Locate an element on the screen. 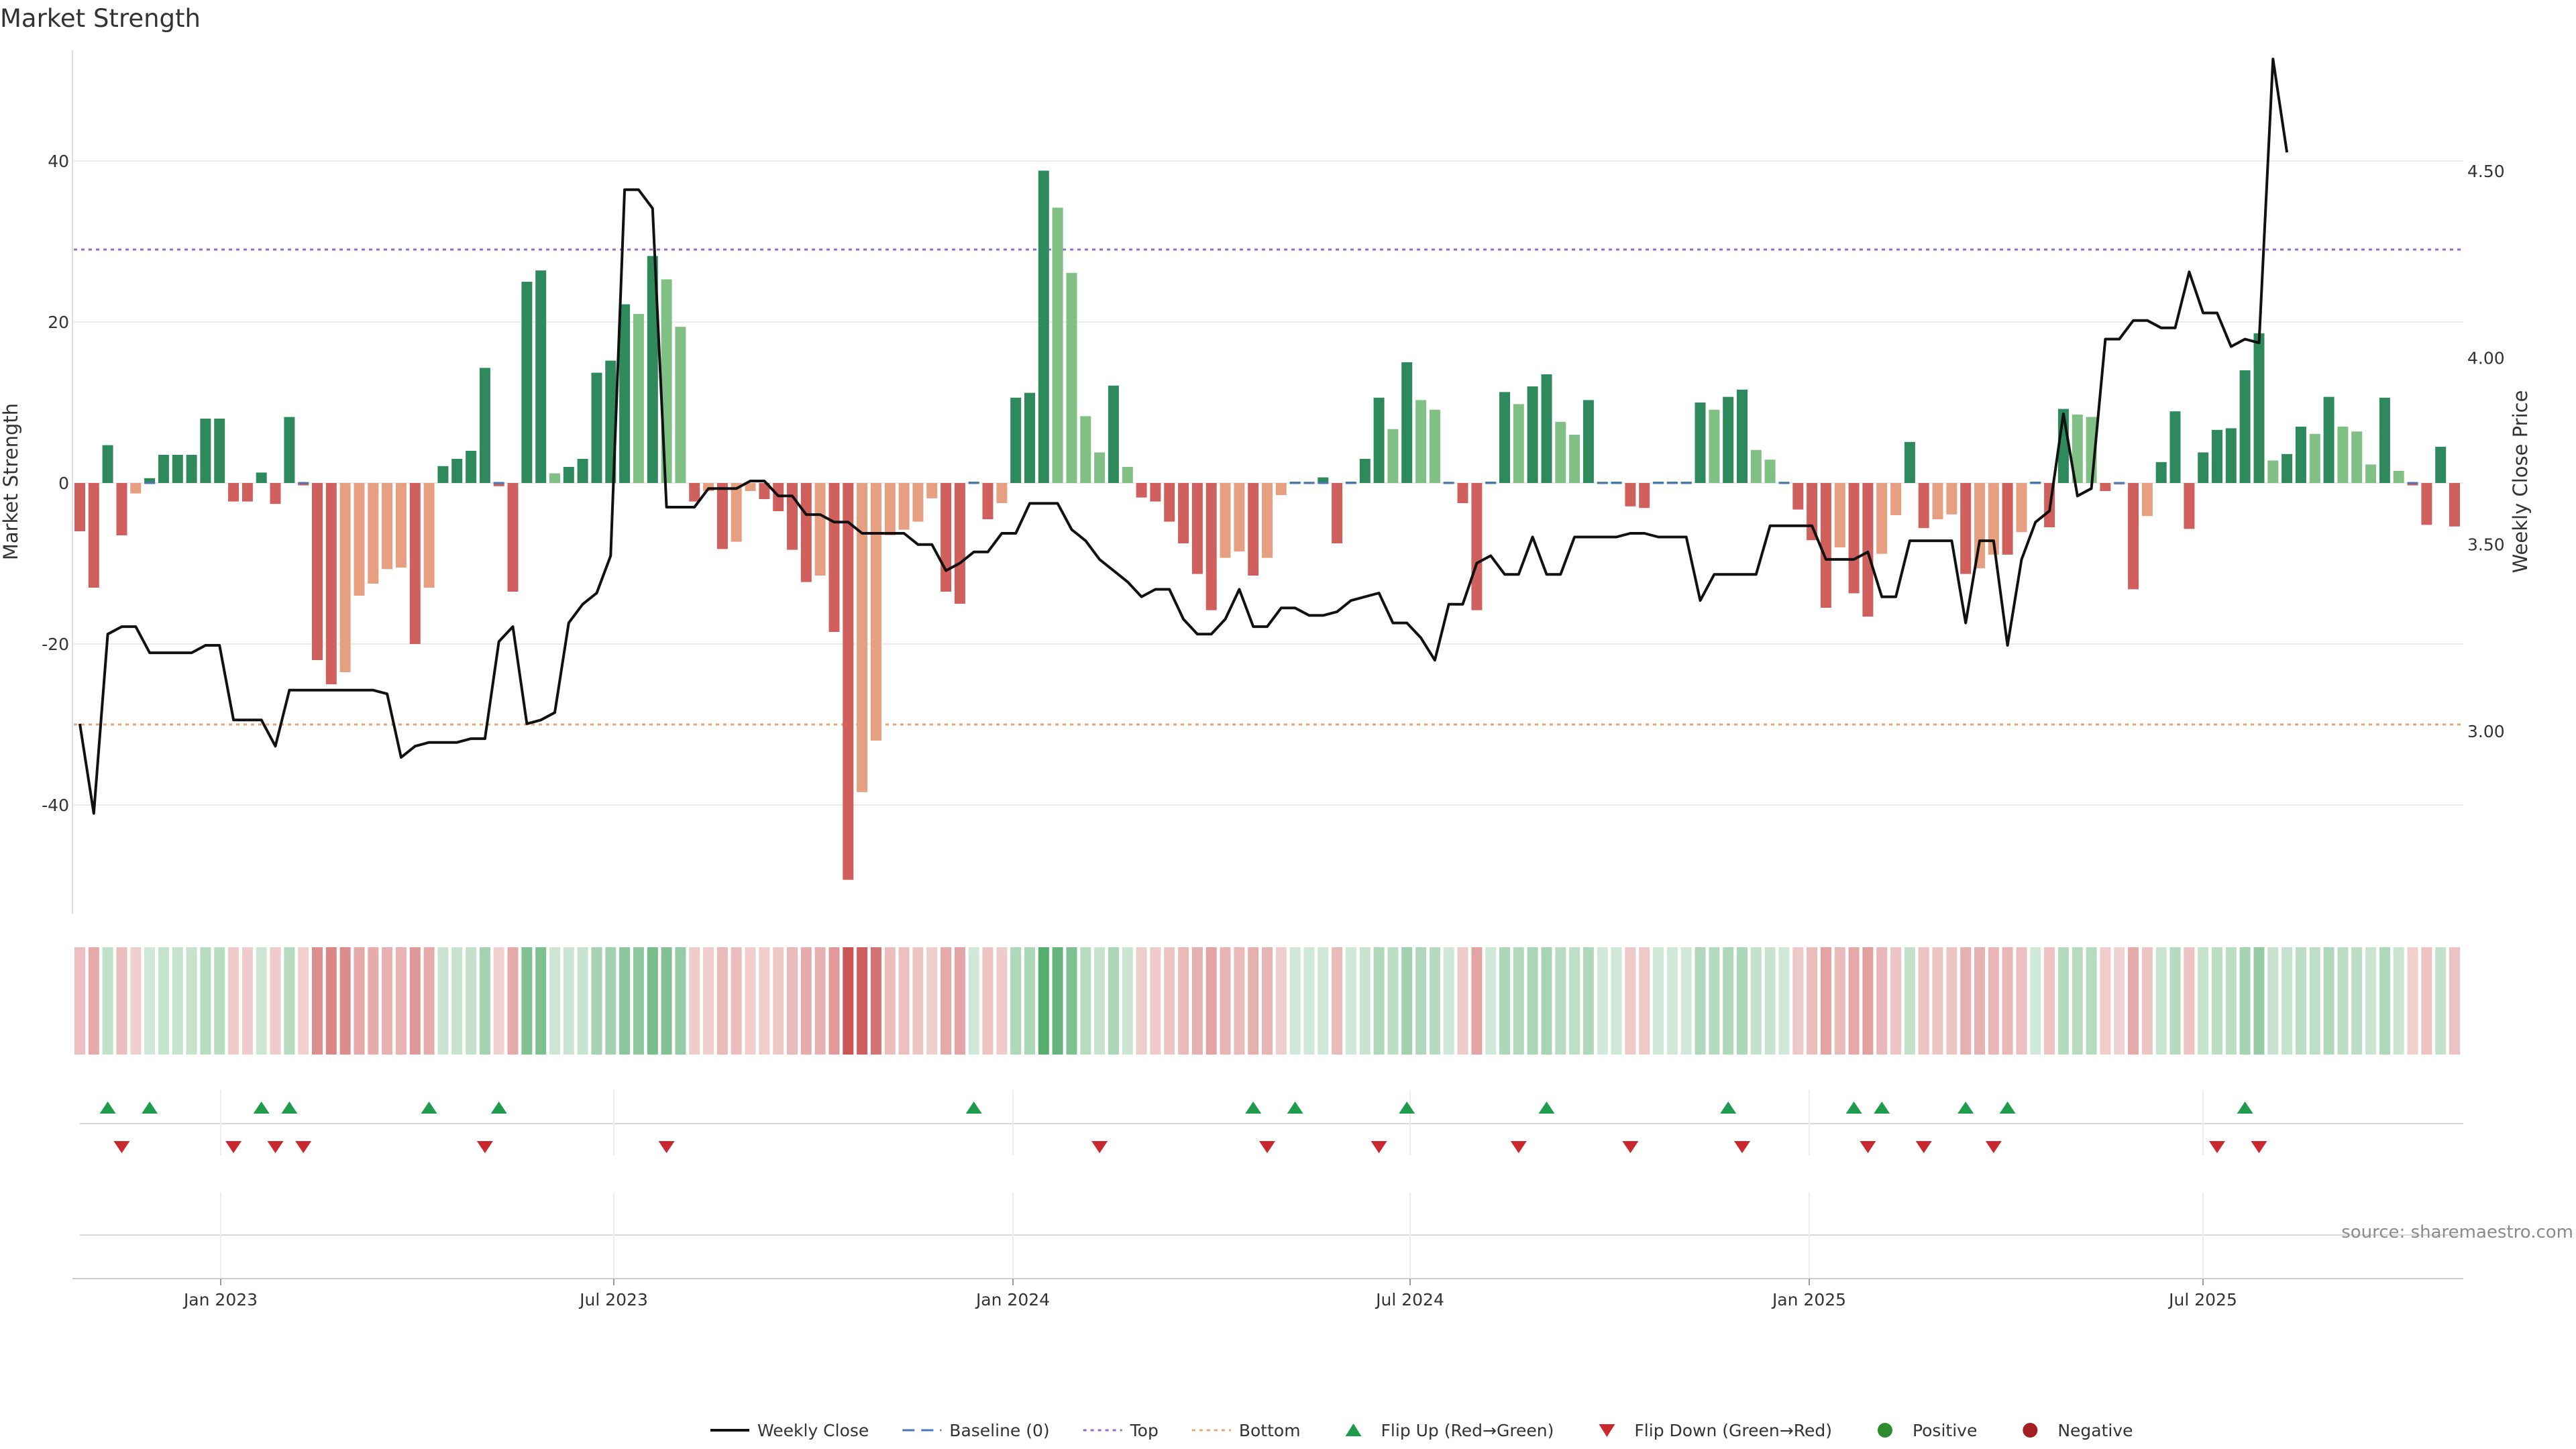  x-tick-label: Jan 2025 is located at coordinates (1808, 1299).